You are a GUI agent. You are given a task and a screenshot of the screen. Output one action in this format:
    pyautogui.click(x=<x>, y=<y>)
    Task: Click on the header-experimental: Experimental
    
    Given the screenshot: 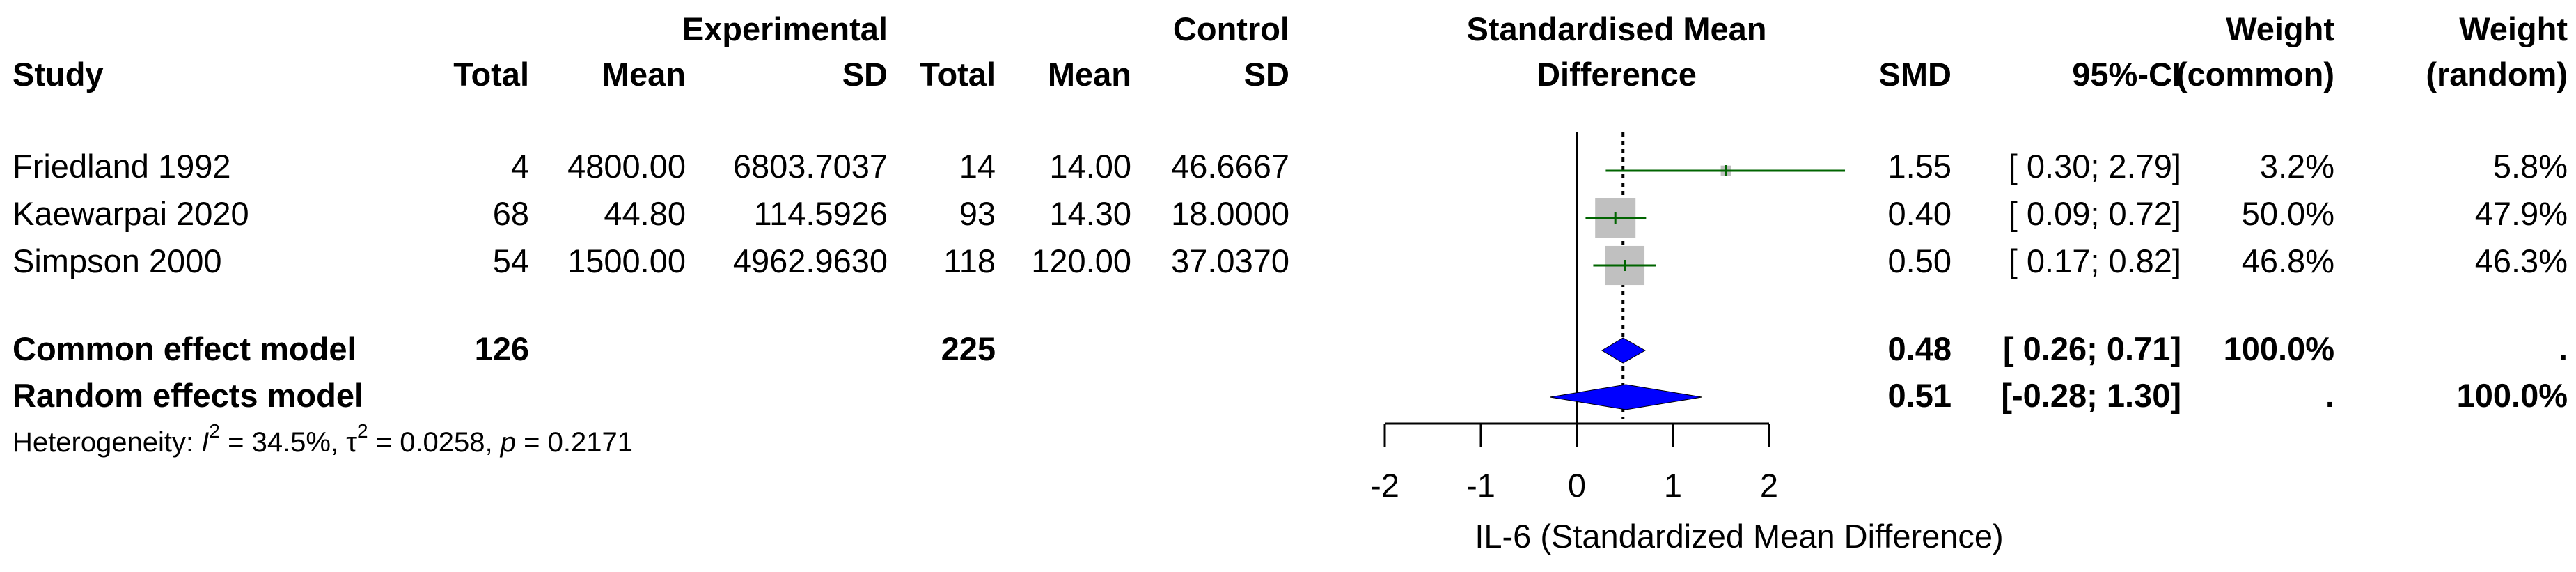 What is the action you would take?
    pyautogui.click(x=785, y=28)
    